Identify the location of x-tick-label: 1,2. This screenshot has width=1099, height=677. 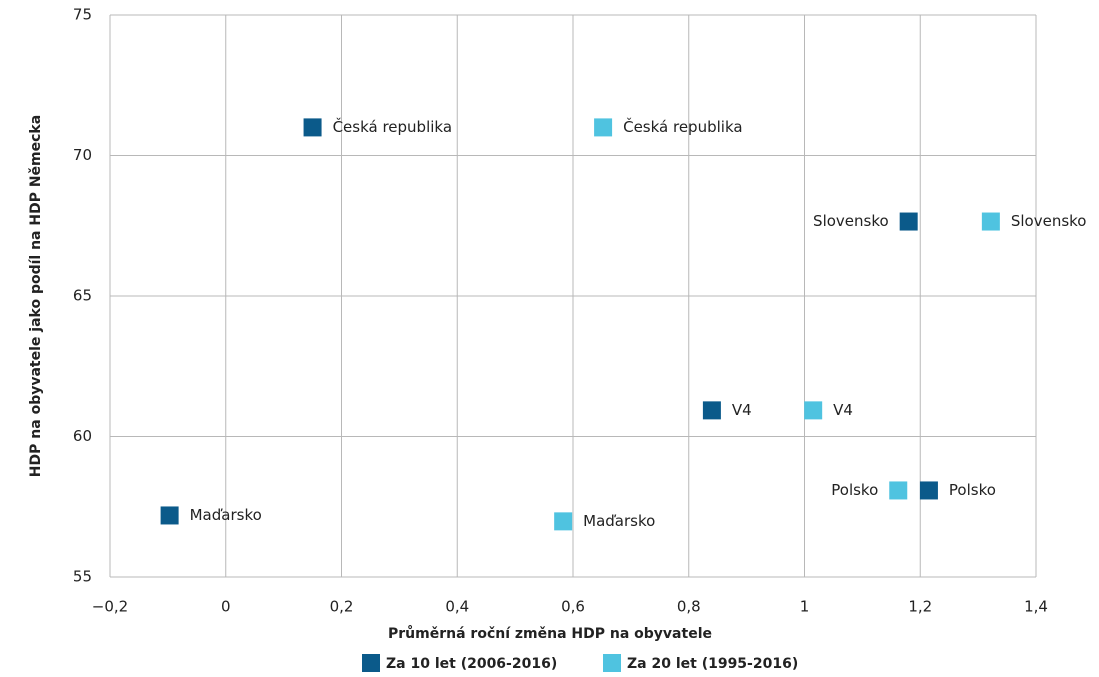
(920, 607).